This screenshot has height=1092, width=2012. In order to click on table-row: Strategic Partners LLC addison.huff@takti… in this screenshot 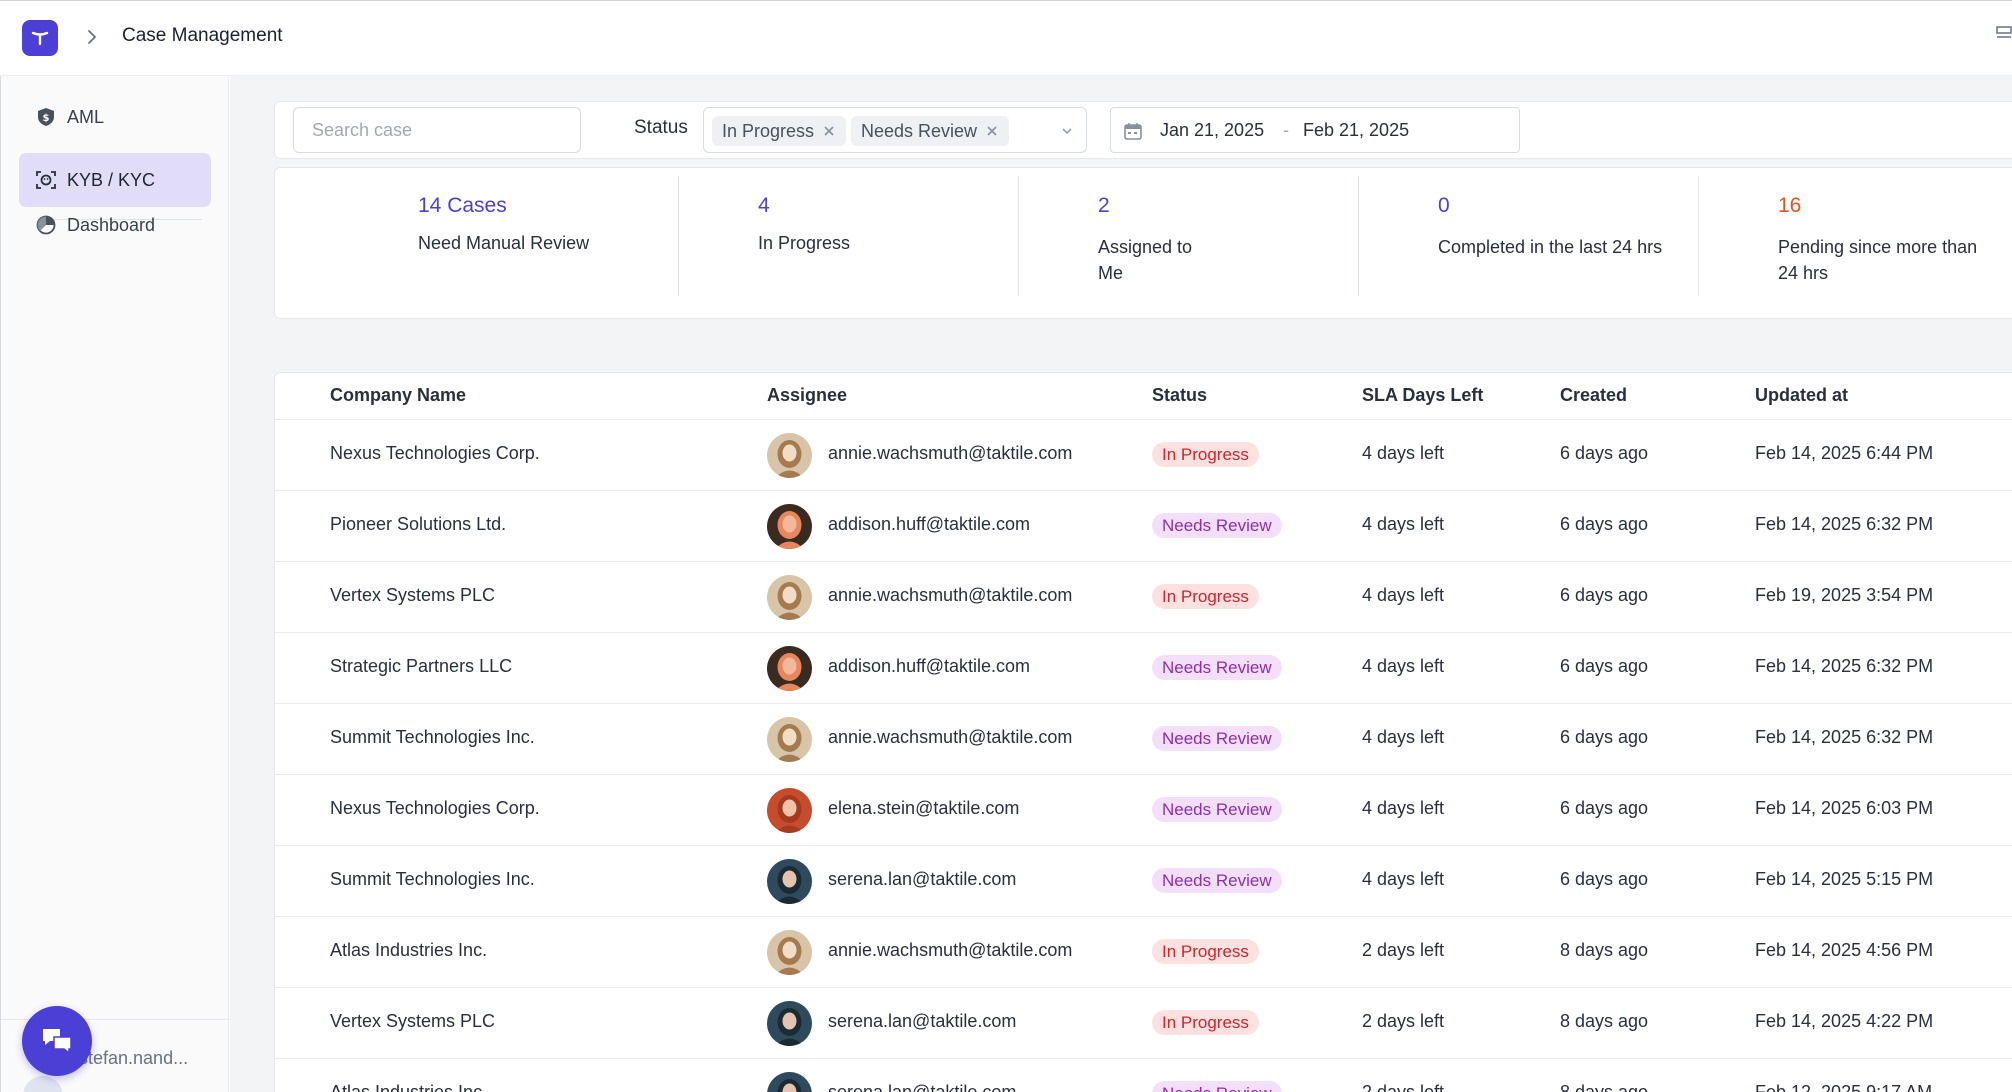, I will do `click(1143, 668)`.